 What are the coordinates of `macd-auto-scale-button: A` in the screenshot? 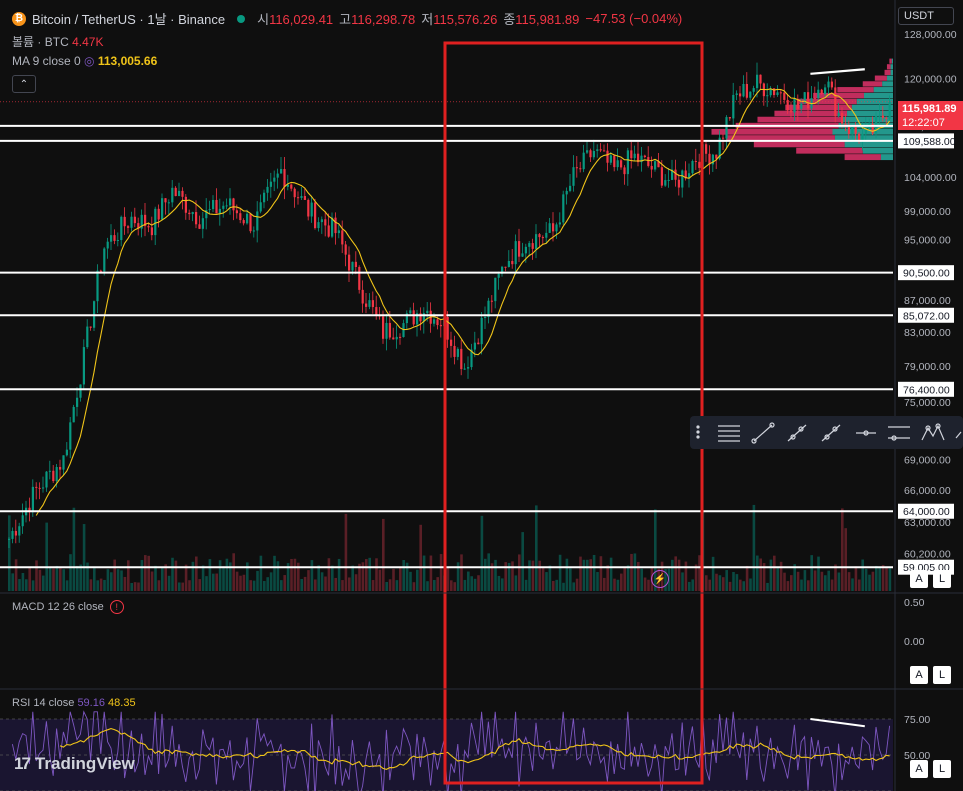 It's located at (919, 675).